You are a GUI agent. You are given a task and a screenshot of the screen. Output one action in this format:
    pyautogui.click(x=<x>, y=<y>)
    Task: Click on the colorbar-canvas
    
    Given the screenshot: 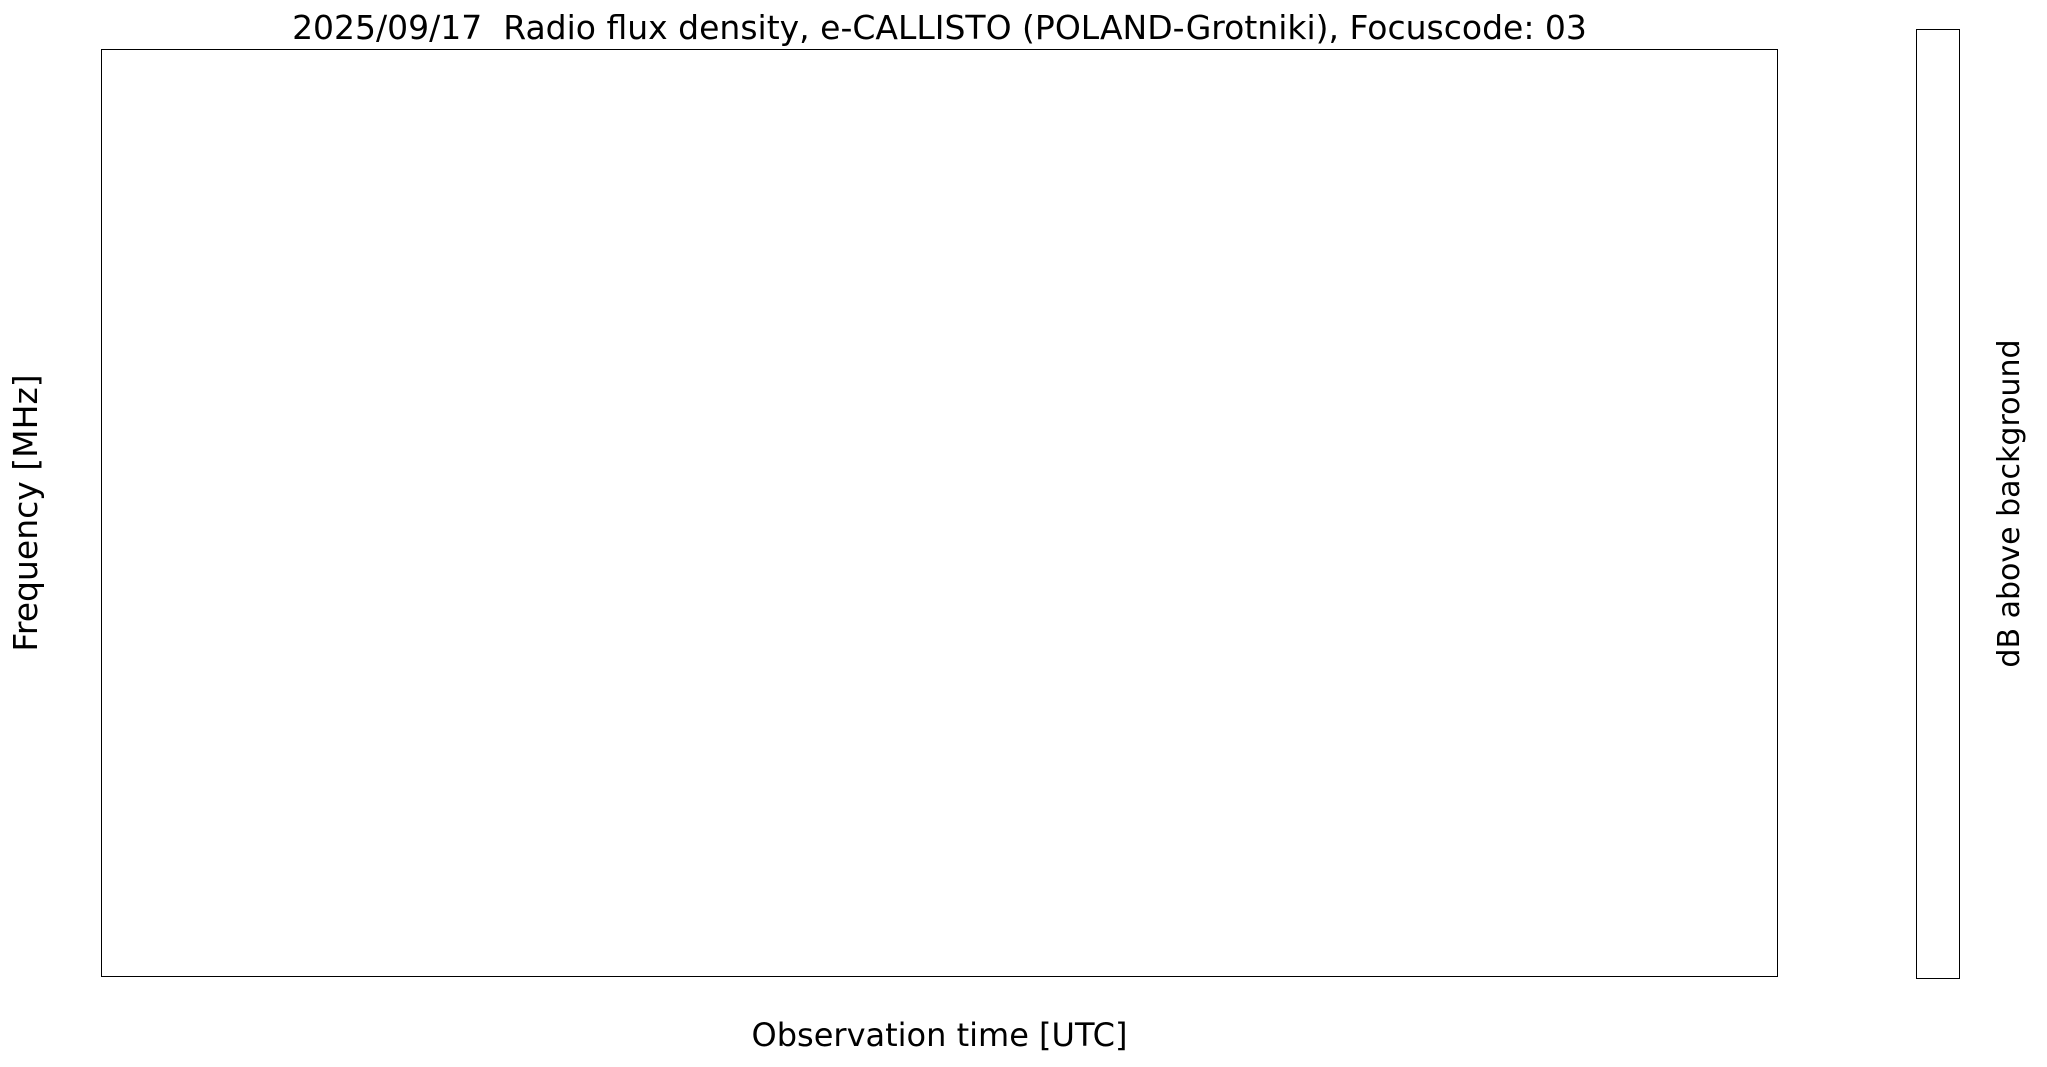 What is the action you would take?
    pyautogui.click(x=1938, y=504)
    